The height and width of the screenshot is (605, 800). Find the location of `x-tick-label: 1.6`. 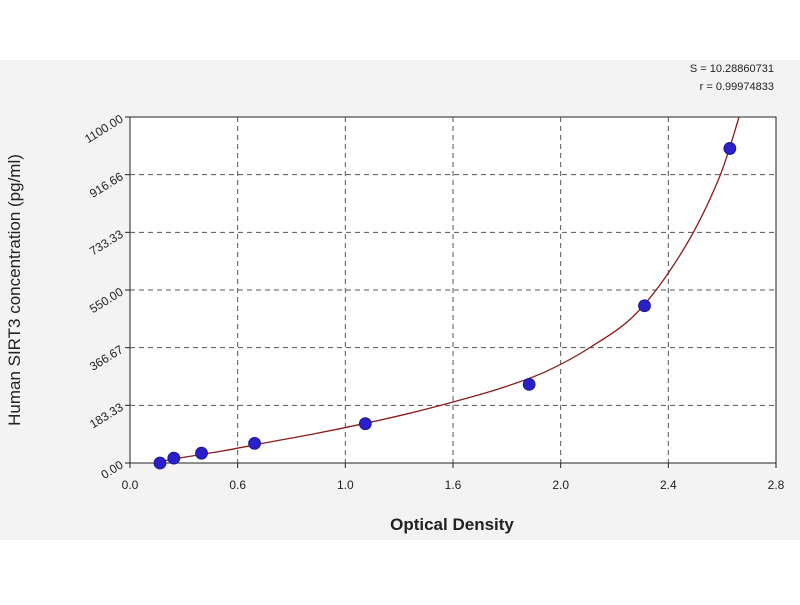

x-tick-label: 1.6 is located at coordinates (453, 485).